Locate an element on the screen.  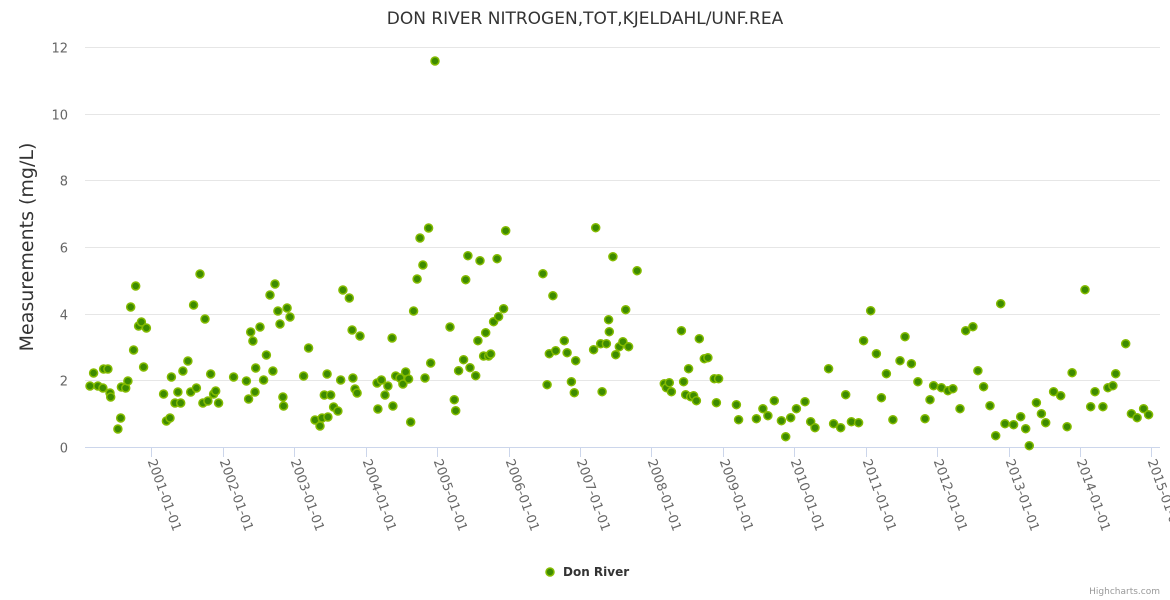
legend-item-don-river: Don River is located at coordinates (596, 572).